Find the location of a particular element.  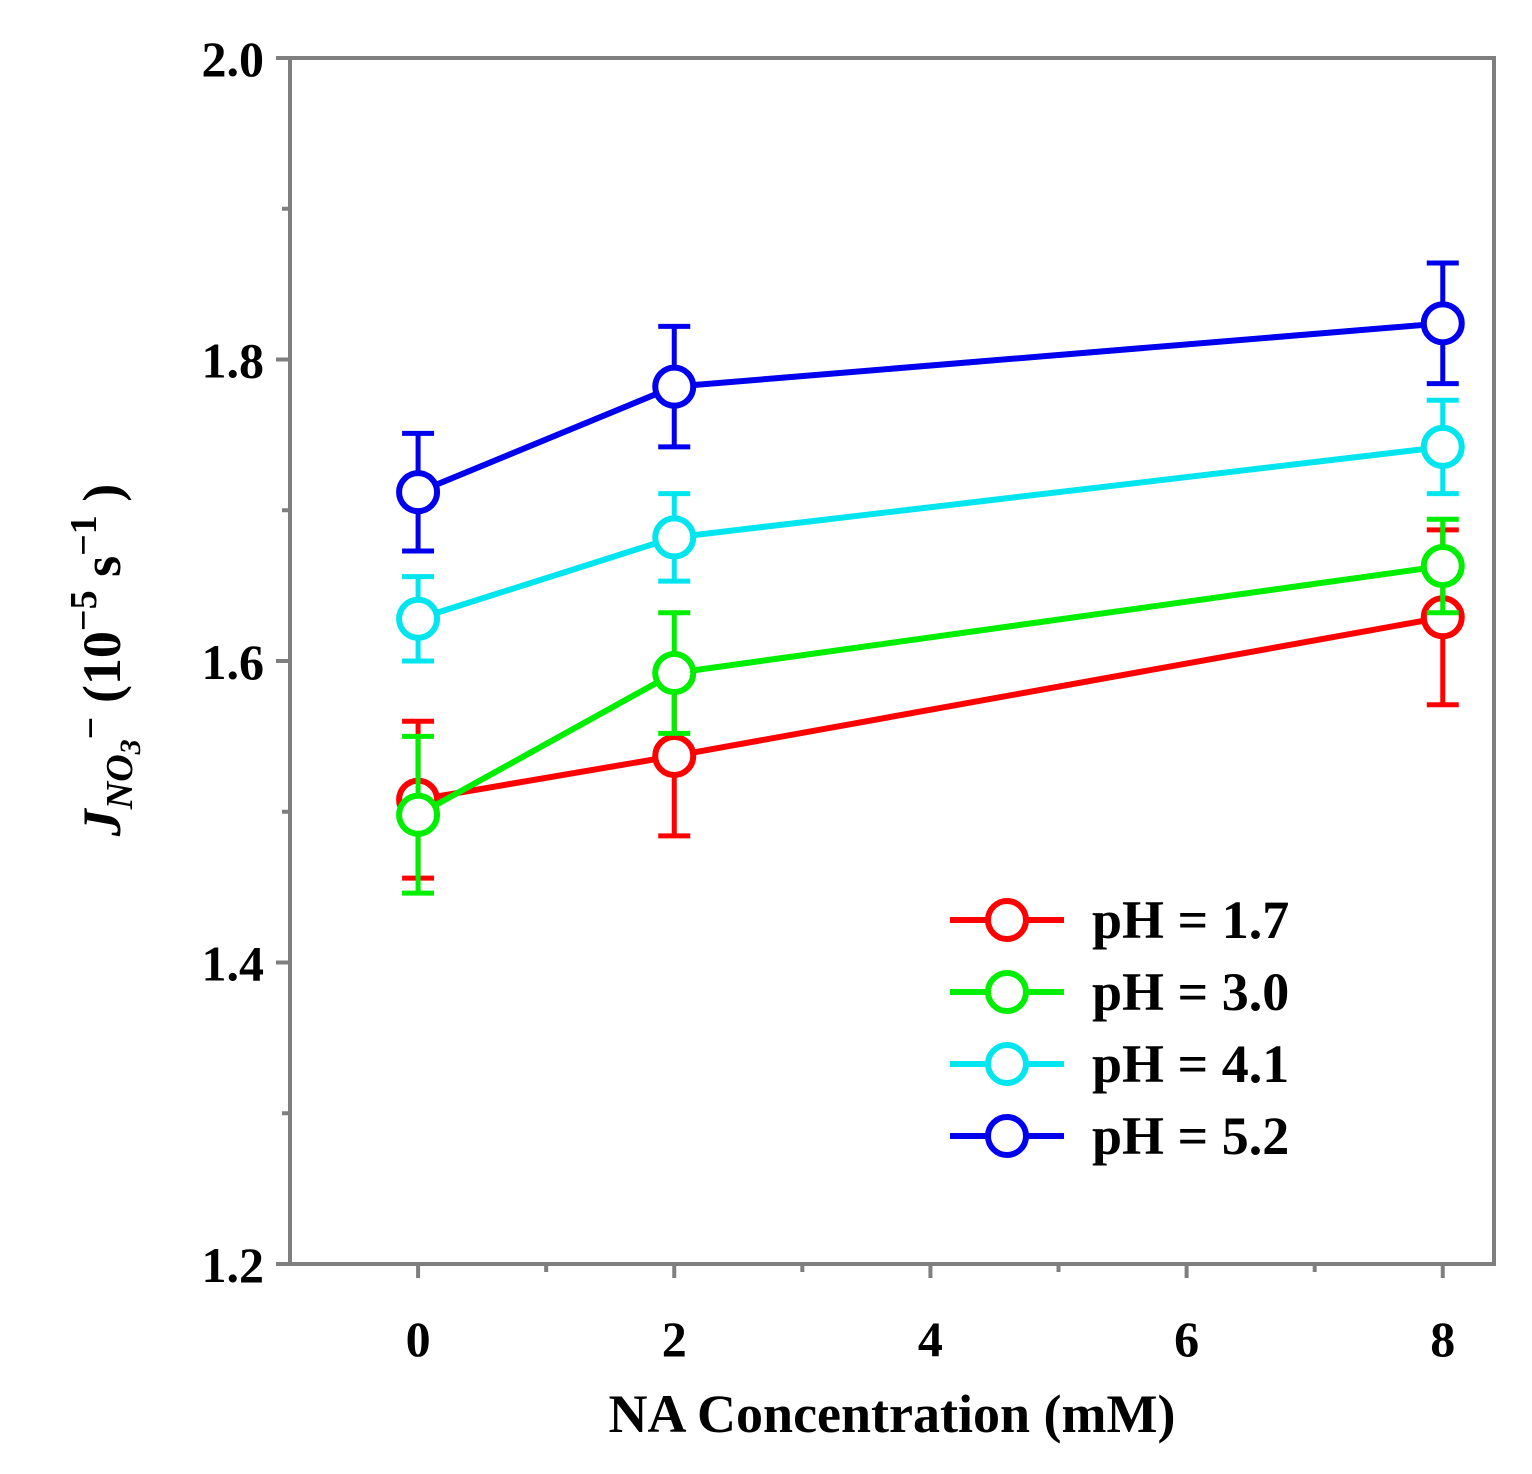

y-tick-label: 1.4 is located at coordinates (233, 964).